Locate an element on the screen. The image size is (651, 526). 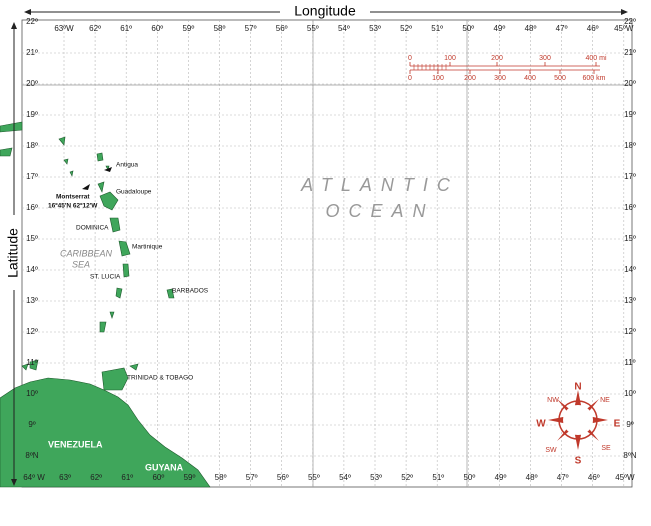
scale-label: 0 is located at coordinates (410, 58).